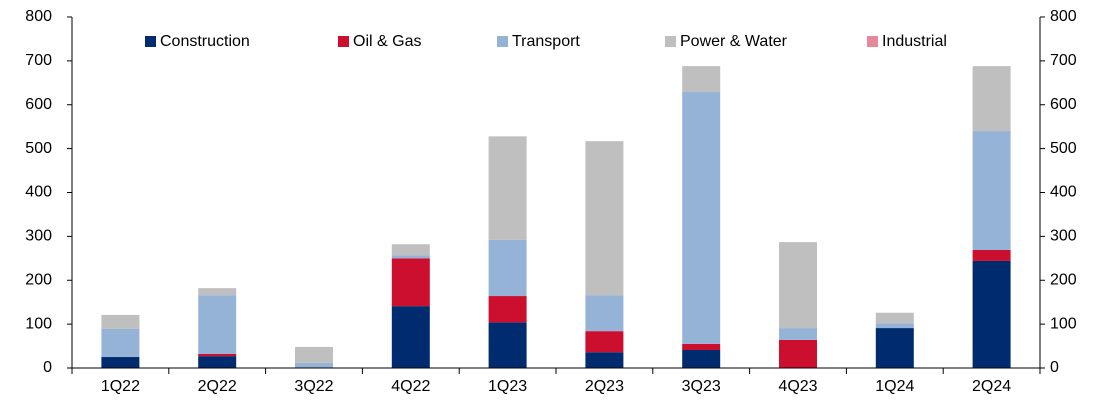 This screenshot has height=405, width=1099. Describe the element at coordinates (507, 386) in the screenshot. I see `x-tick-label: 1Q23` at that location.